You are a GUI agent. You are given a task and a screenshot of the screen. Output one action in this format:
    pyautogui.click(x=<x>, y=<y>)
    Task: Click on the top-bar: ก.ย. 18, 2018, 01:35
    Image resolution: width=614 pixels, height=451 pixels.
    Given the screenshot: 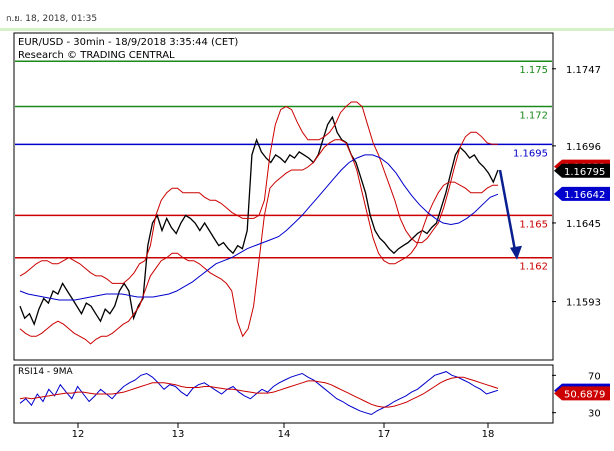 What is the action you would take?
    pyautogui.click(x=307, y=14)
    